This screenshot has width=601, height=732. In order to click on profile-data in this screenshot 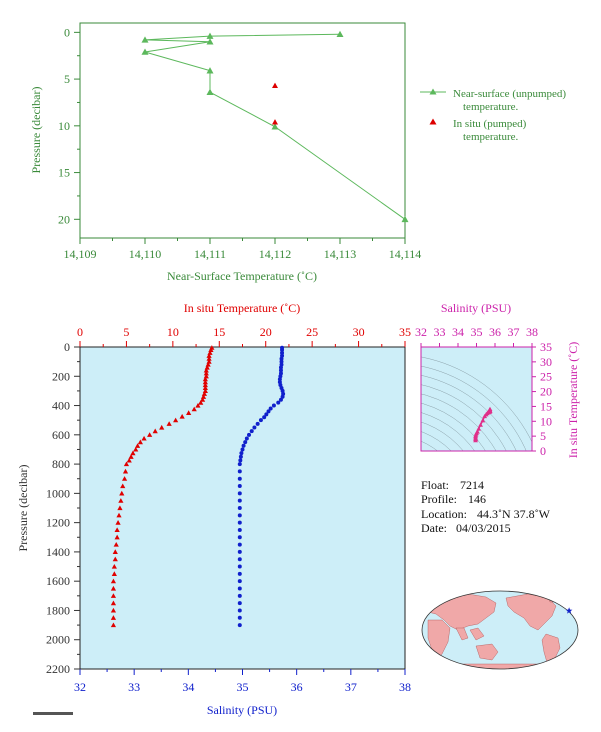, I will do `click(198, 486)`.